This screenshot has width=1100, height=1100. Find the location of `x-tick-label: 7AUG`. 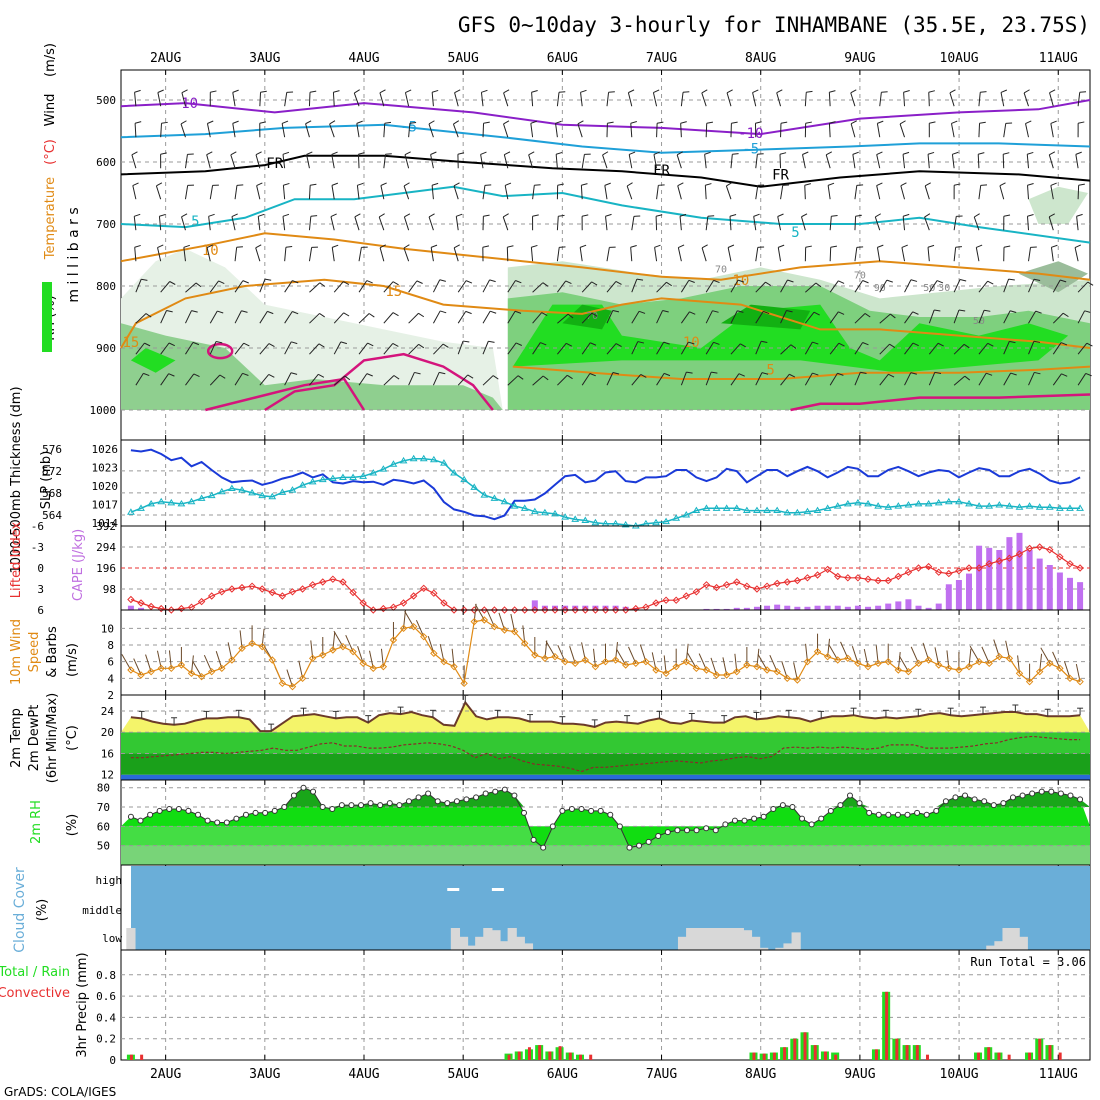

x-tick-label: 7AUG is located at coordinates (661, 58).